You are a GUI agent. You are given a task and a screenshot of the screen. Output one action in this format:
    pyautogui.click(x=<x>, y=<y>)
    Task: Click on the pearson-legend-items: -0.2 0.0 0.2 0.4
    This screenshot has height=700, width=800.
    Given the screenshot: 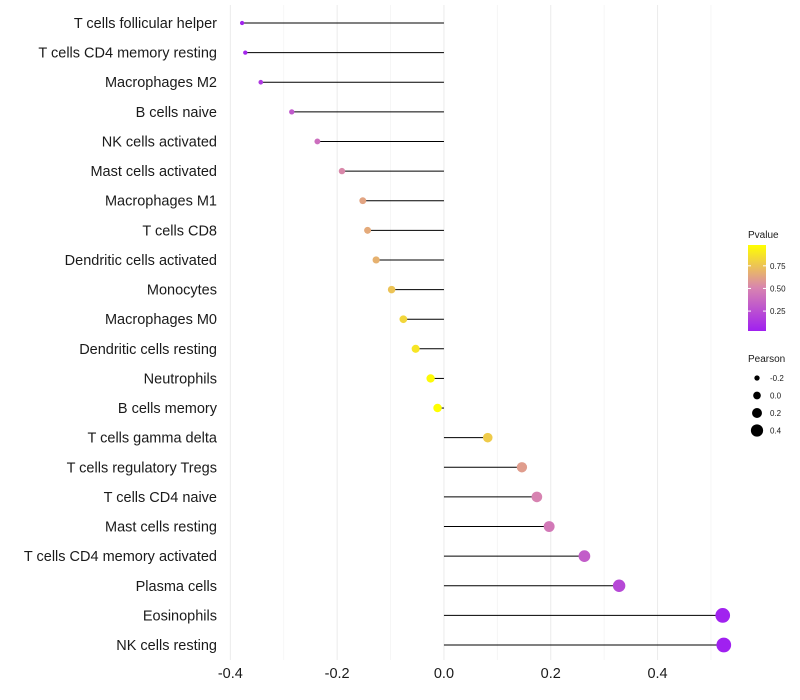 What is the action you would take?
    pyautogui.click(x=767, y=405)
    